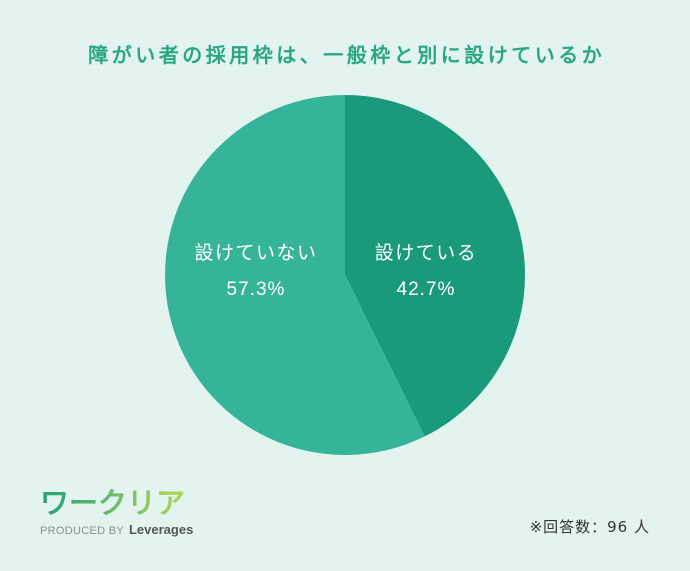  I want to click on slice-label-2: 設けていない, so click(255, 253).